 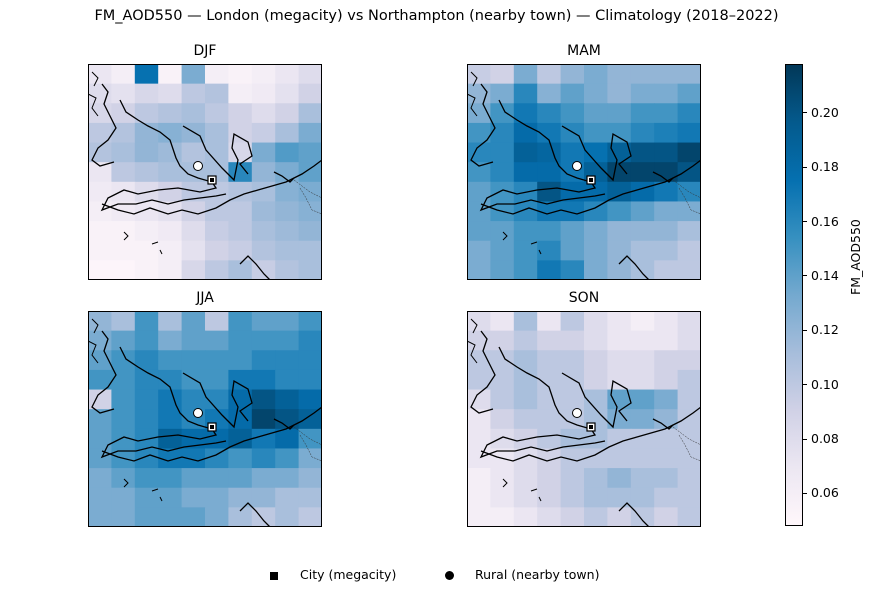 I want to click on colorbar-tick-line, so click(x=805, y=167).